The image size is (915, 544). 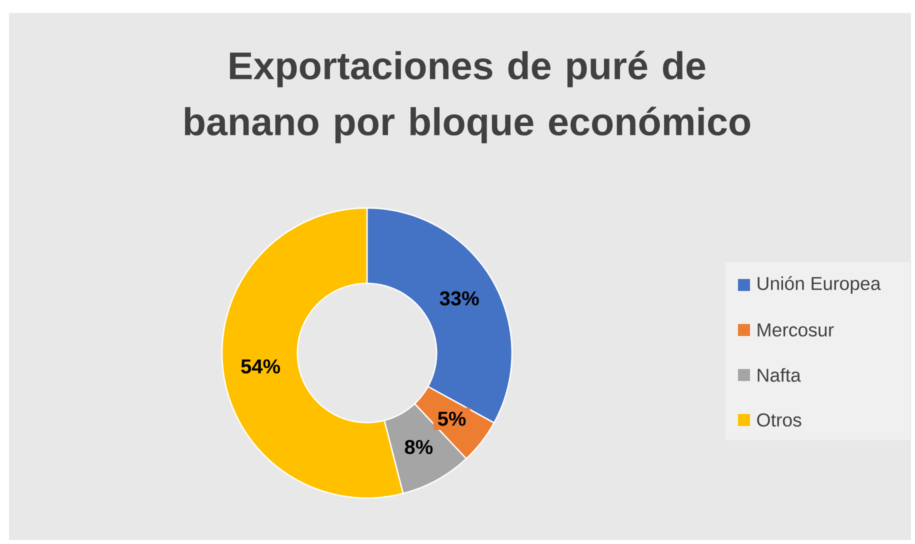 What do you see at coordinates (418, 447) in the screenshot?
I see `data-label: 8%` at bounding box center [418, 447].